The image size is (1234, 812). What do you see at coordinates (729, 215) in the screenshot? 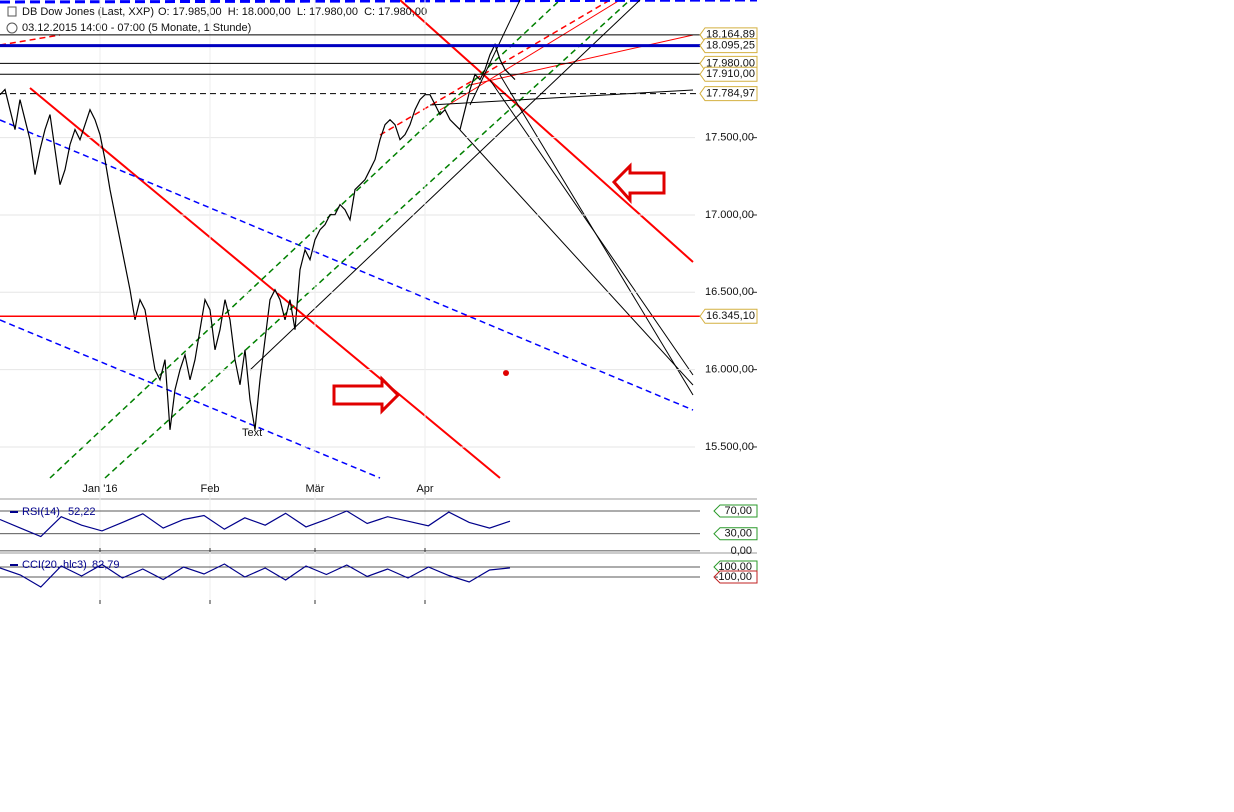
I see `y-tick-label: 17.000,00` at bounding box center [729, 215].